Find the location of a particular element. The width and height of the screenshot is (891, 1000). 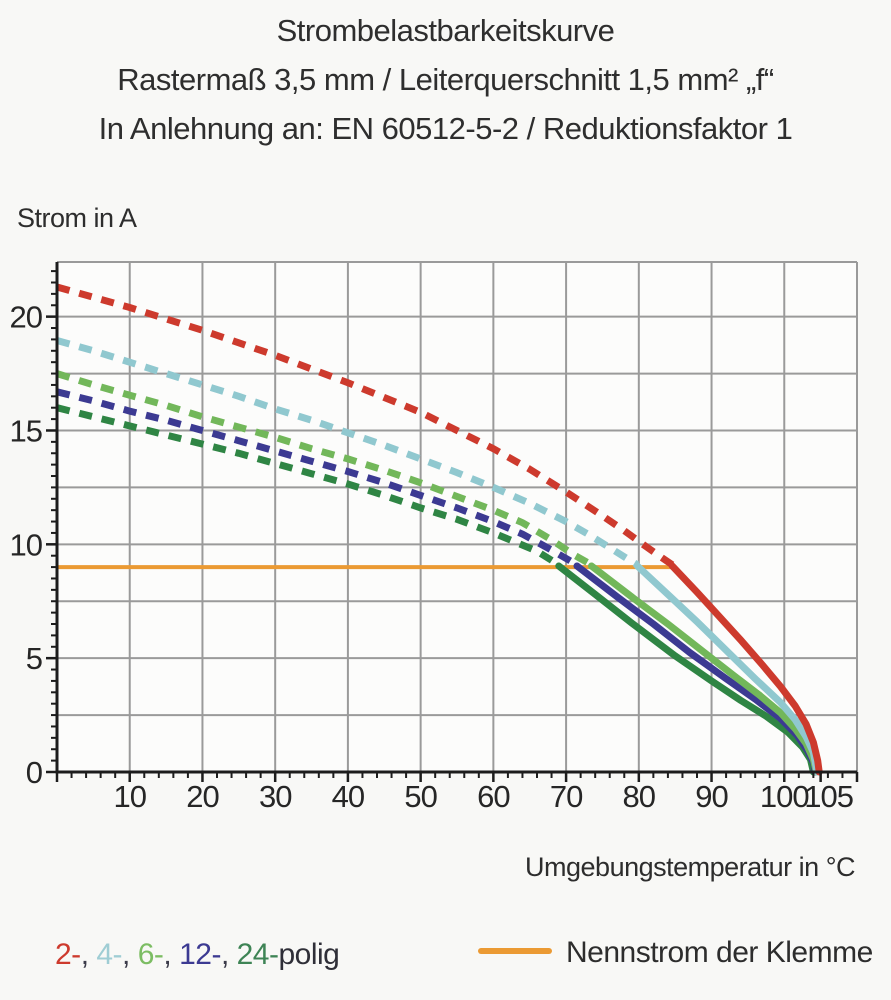

x-tick-label: 70 is located at coordinates (566, 796).